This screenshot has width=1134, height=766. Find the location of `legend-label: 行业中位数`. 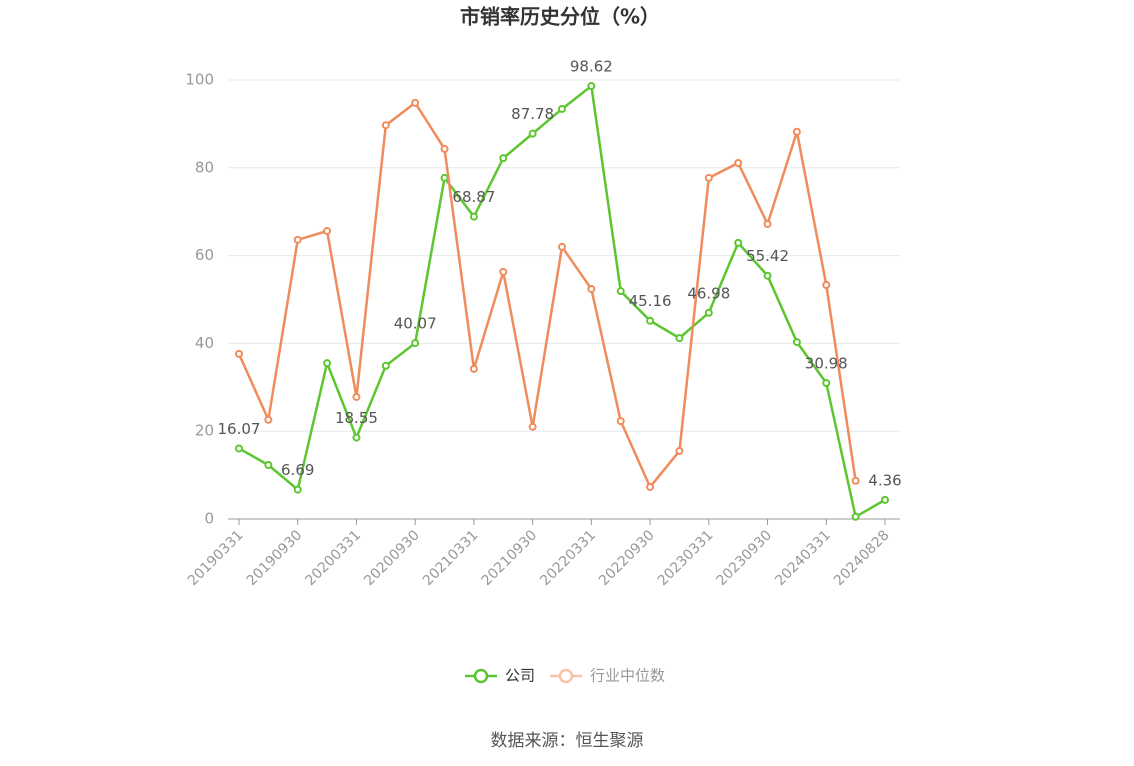

legend-label: 行业中位数 is located at coordinates (627, 676).